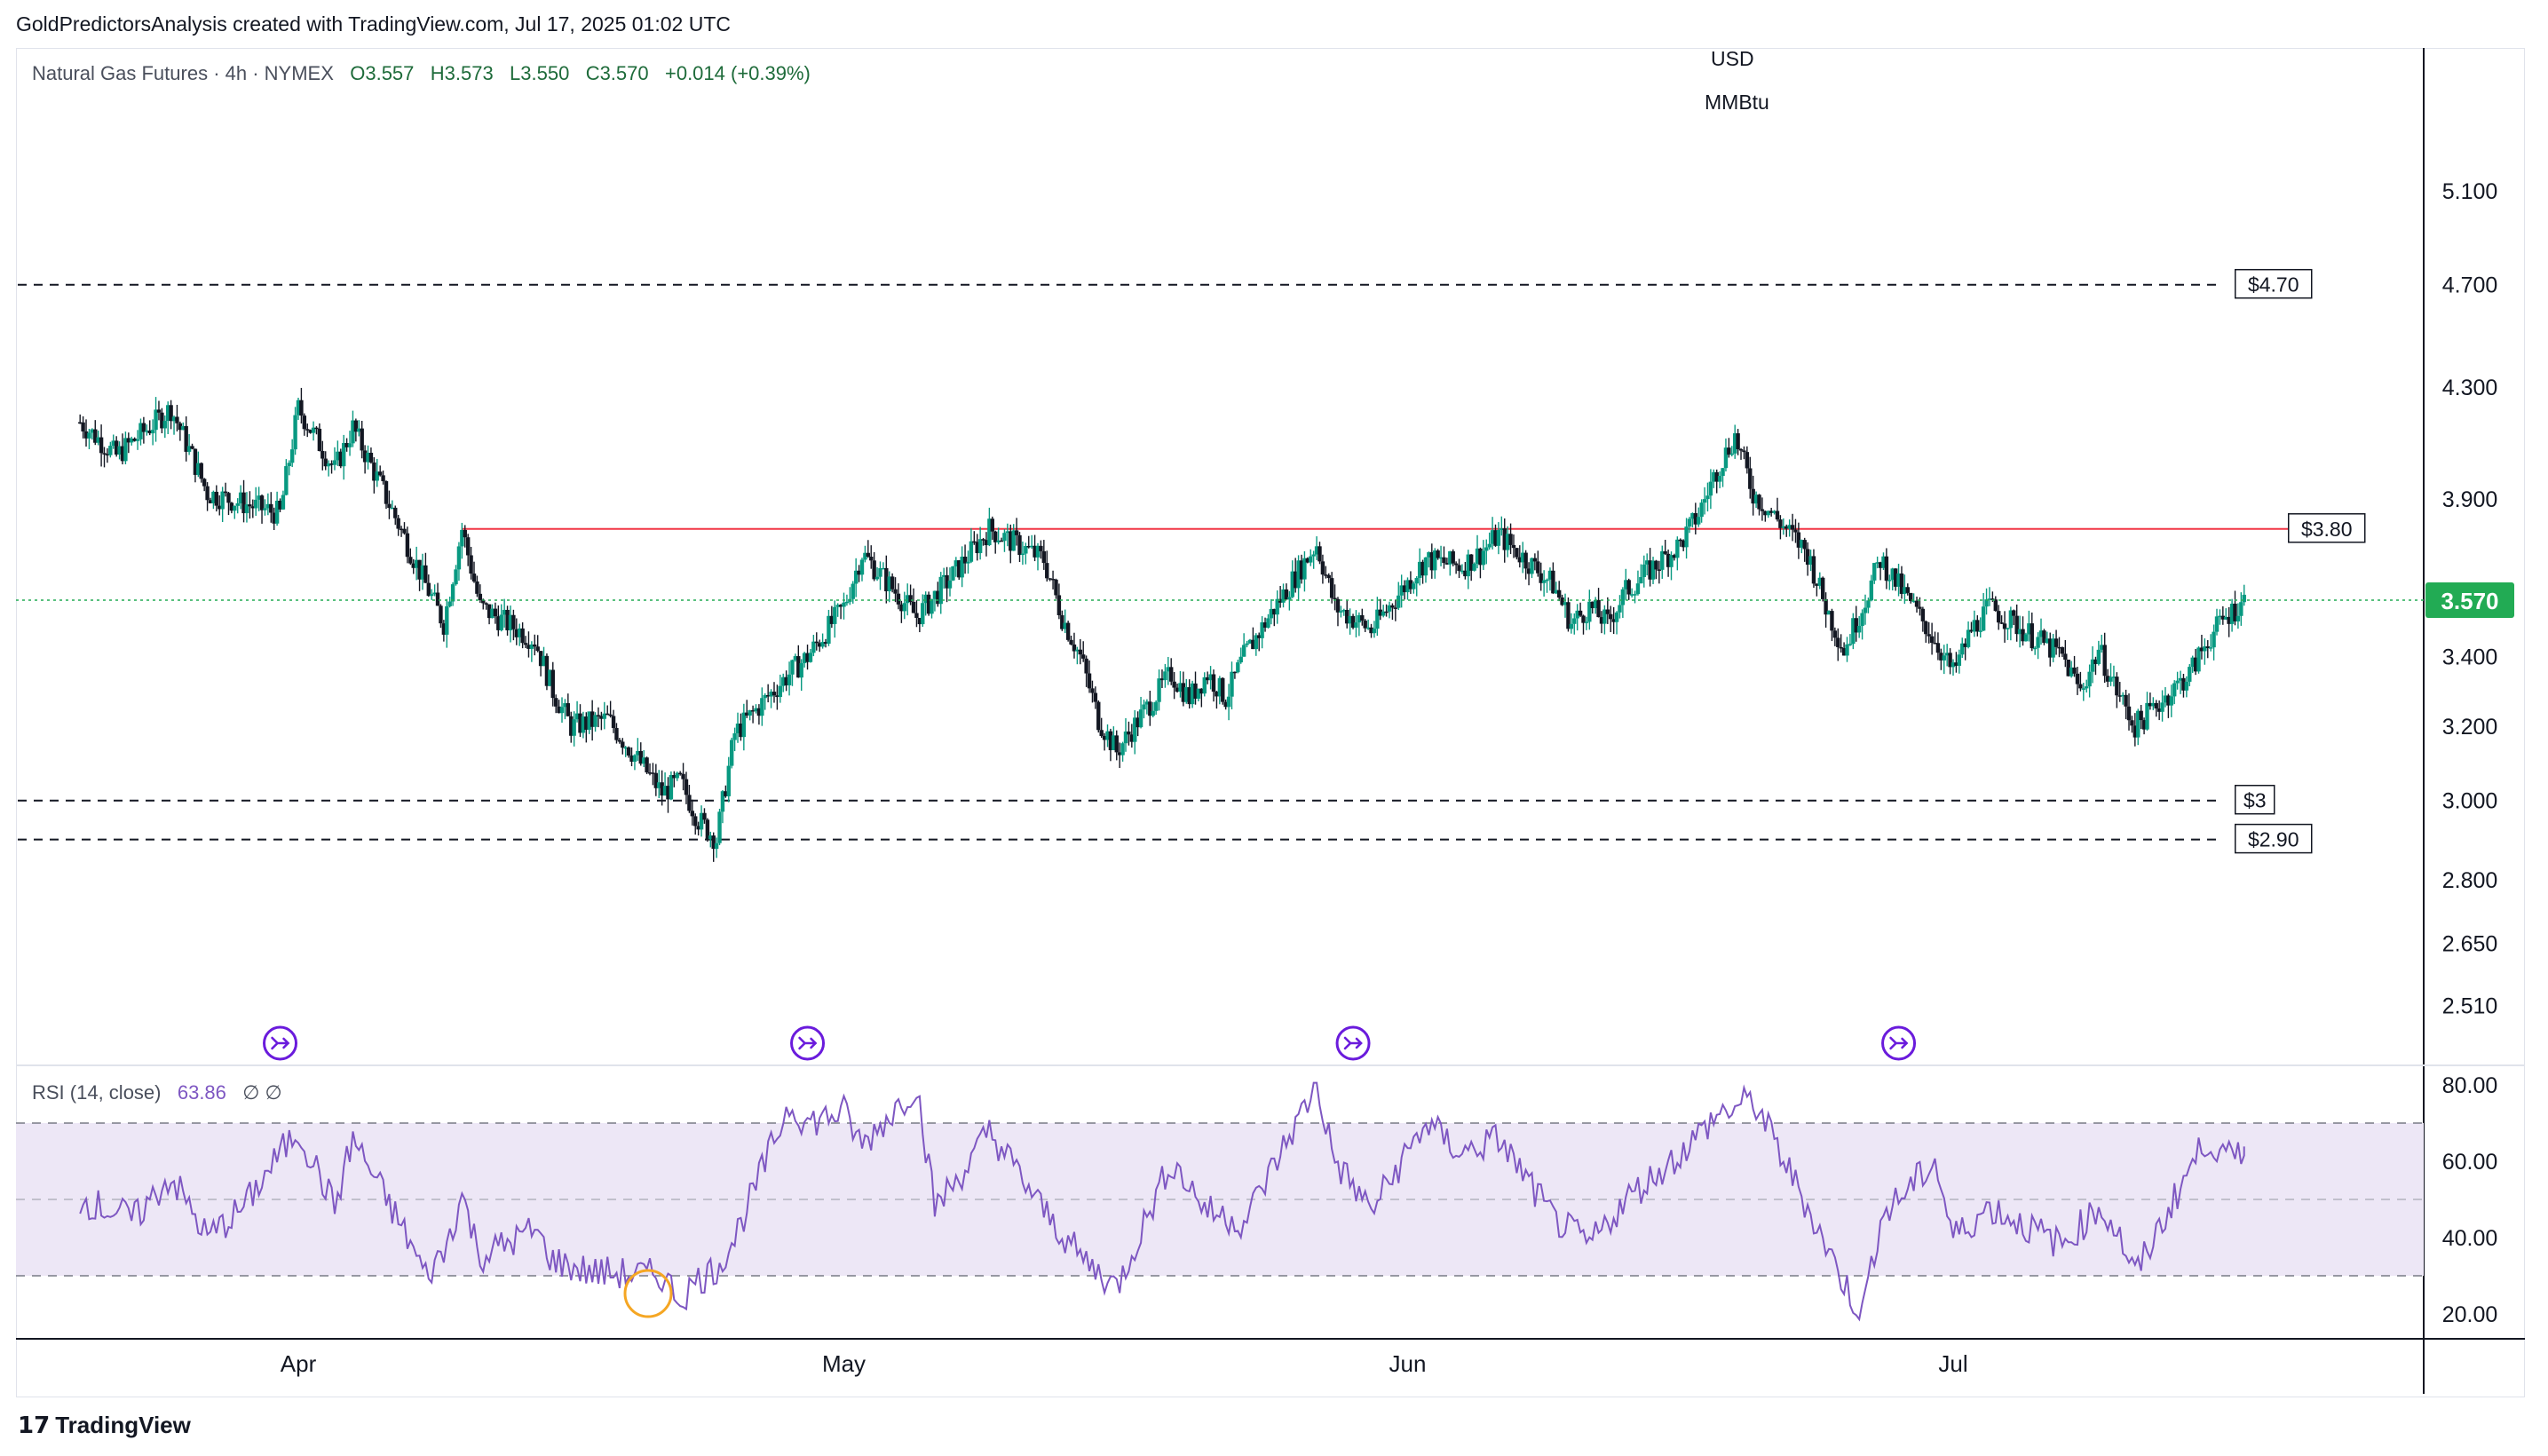 The image size is (2548, 1456). Describe the element at coordinates (1732, 58) in the screenshot. I see `currency-label: USD` at that location.